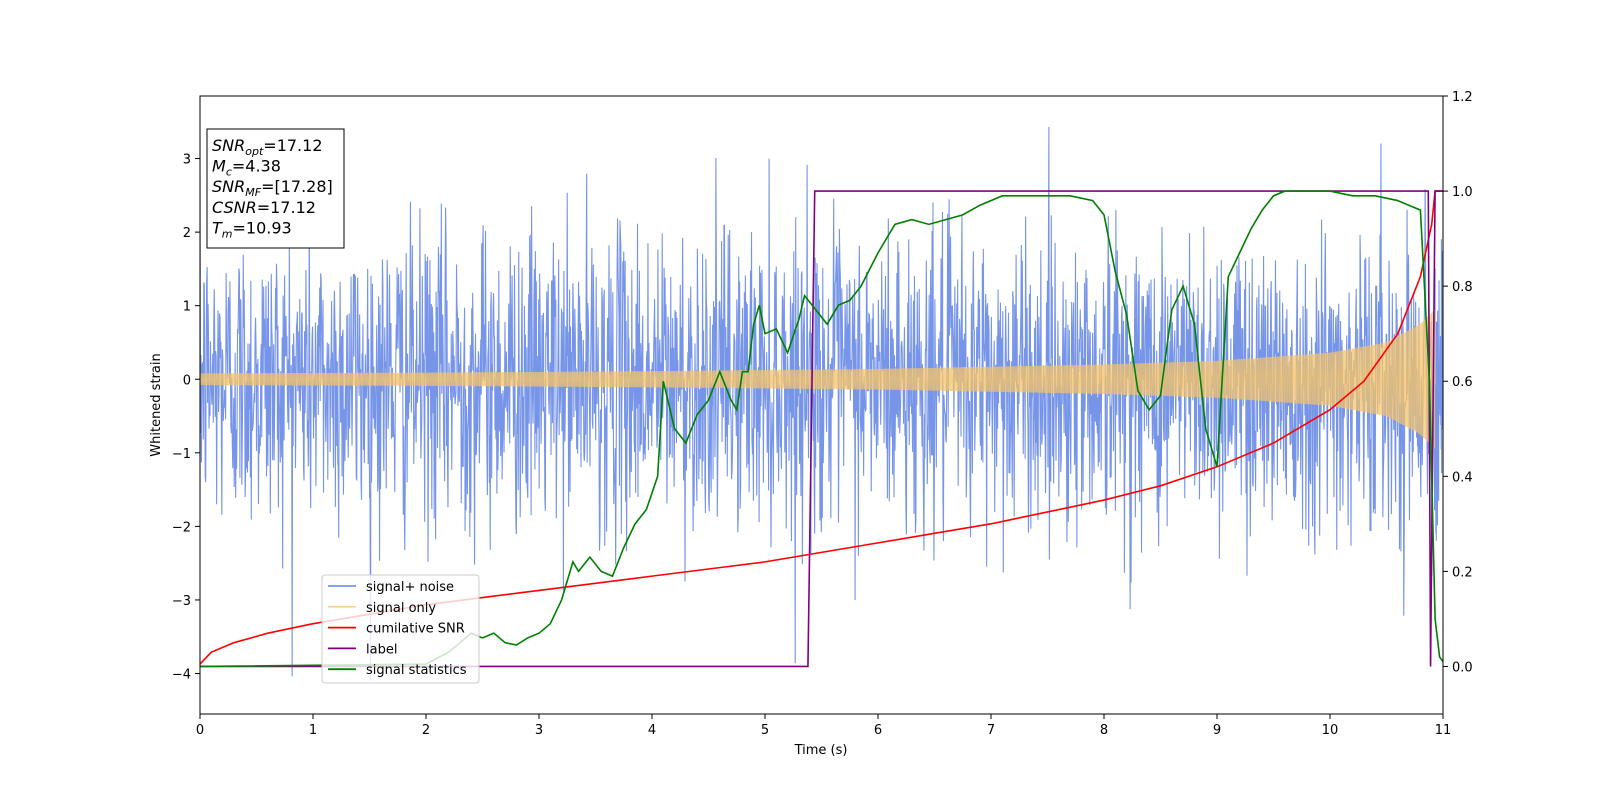 Image resolution: width=1600 pixels, height=800 pixels. What do you see at coordinates (181, 601) in the screenshot?
I see `y-left-tick-label: −3` at bounding box center [181, 601].